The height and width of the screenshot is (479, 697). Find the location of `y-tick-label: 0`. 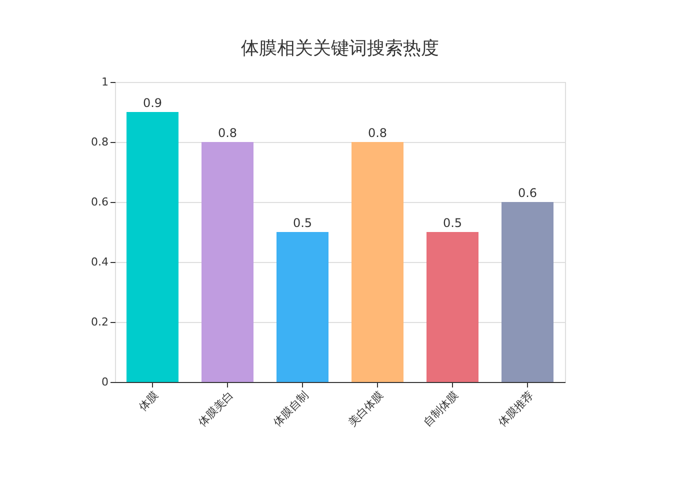

y-tick-label: 0 is located at coordinates (105, 382).